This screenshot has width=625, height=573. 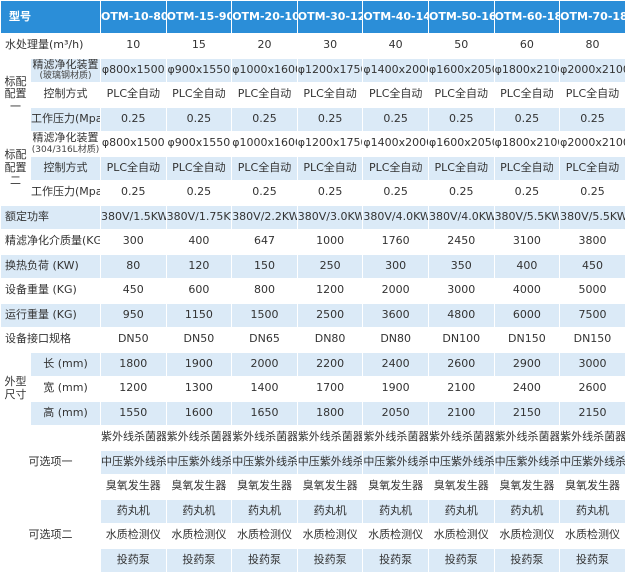 What do you see at coordinates (461, 242) in the screenshot?
I see `value-cell: 2450` at bounding box center [461, 242].